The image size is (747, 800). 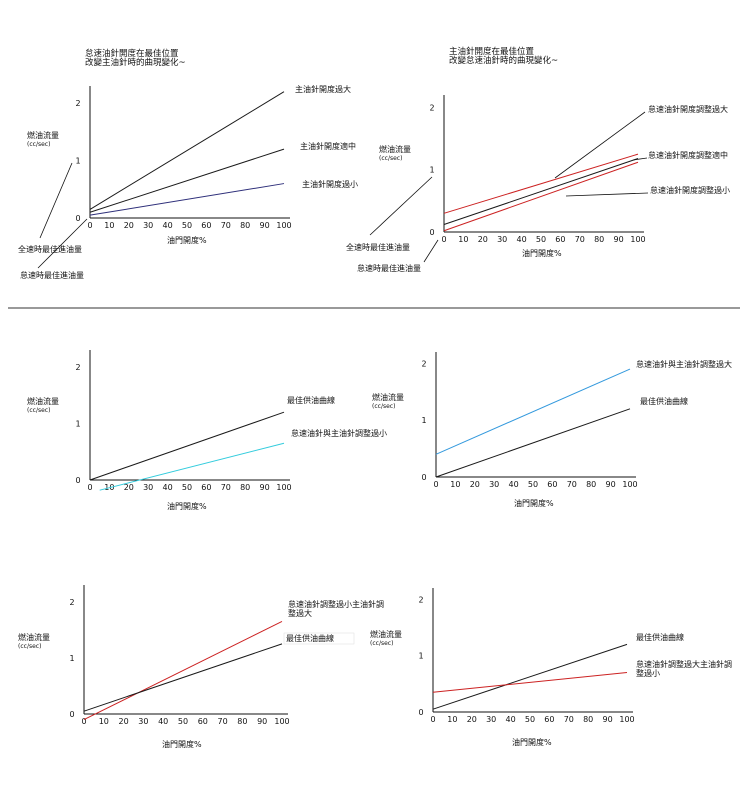 What do you see at coordinates (310, 638) in the screenshot?
I see `chart-5-series-label: 最佳供油曲線` at bounding box center [310, 638].